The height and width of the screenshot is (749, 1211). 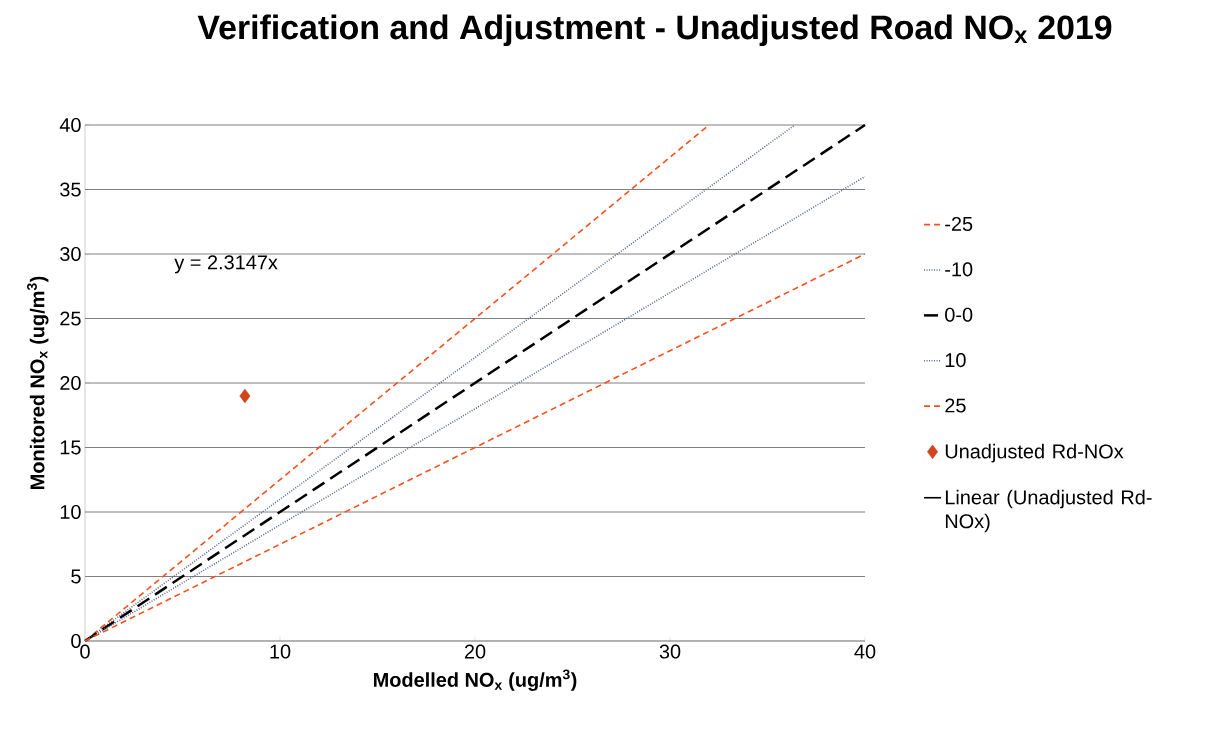 What do you see at coordinates (959, 269) in the screenshot?
I see `legend-label: -10` at bounding box center [959, 269].